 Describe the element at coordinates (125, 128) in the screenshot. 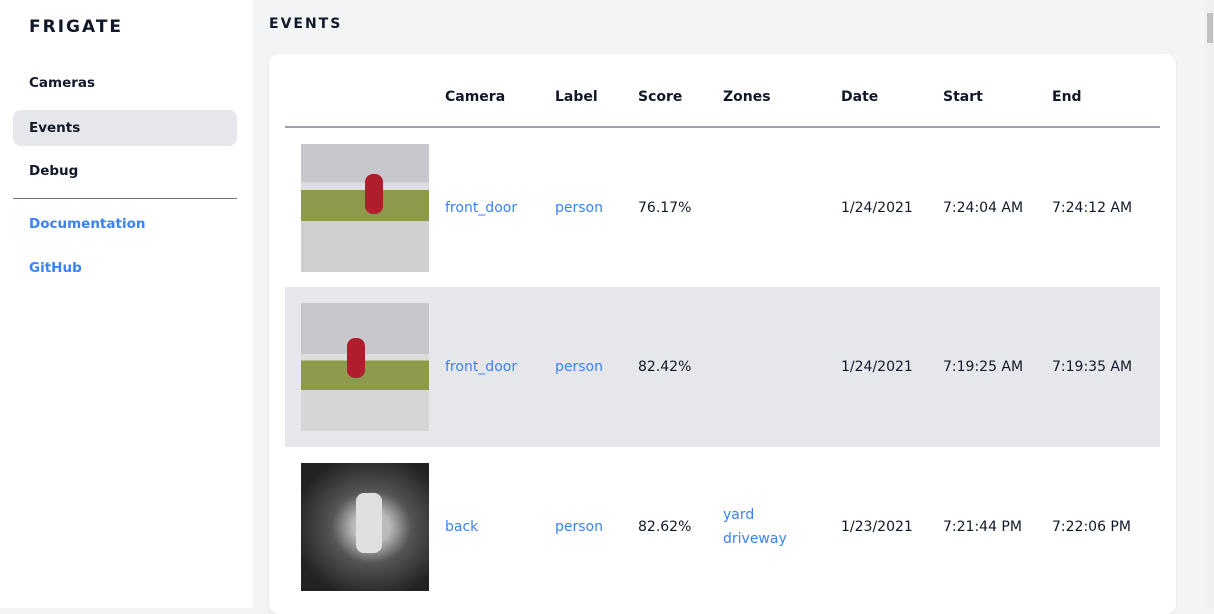

I see `sidebar-item-events: Events` at that location.